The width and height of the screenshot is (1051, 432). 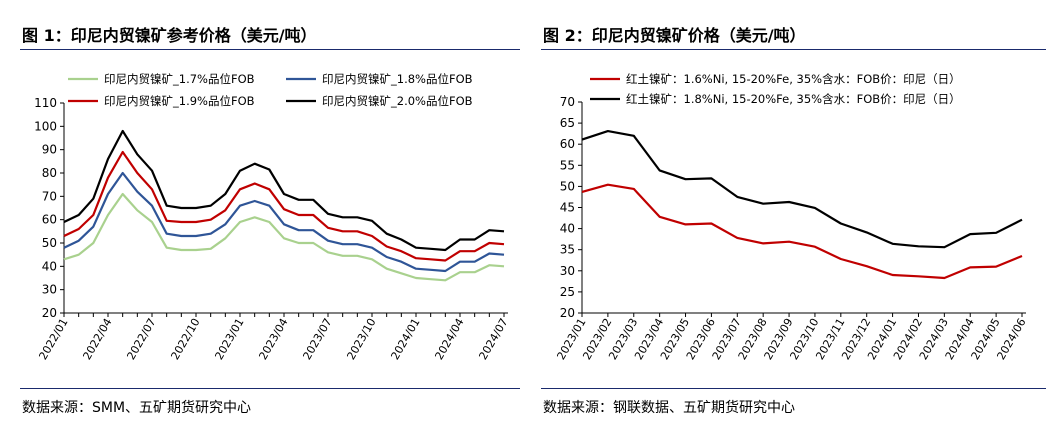 I want to click on chart-2-source: 数据来源：钢联数据、五矿期货研究中心, so click(x=669, y=408).